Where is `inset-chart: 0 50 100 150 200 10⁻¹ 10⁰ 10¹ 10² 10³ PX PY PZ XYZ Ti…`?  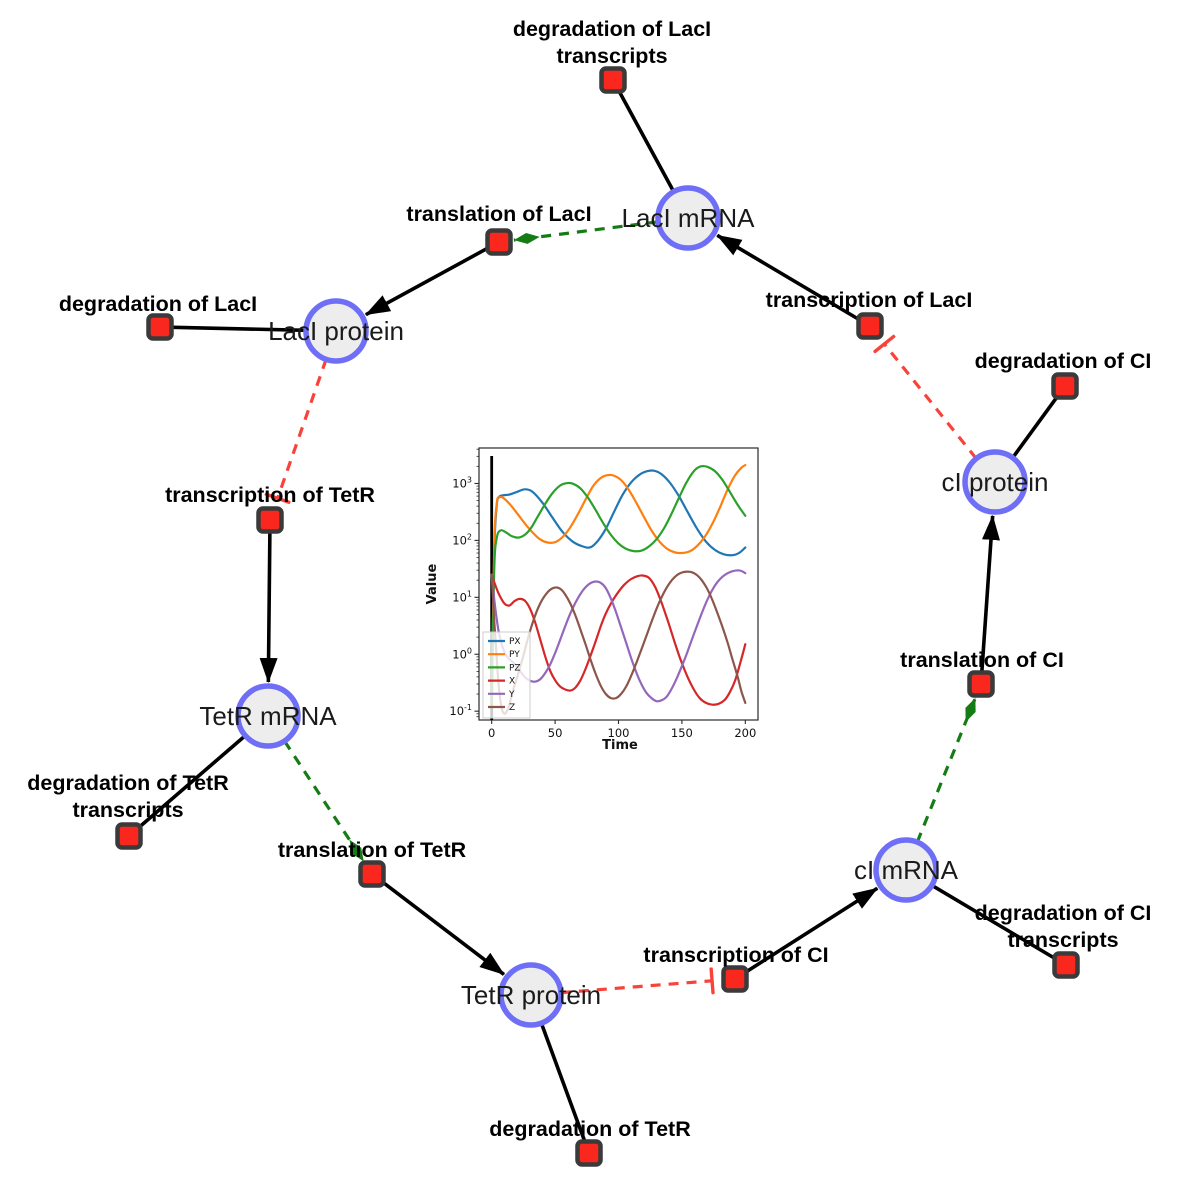 inset-chart: 0 50 100 150 200 10⁻¹ 10⁰ 10¹ 10² 10³ PX PY PZ XYZ Ti… is located at coordinates (596, 599).